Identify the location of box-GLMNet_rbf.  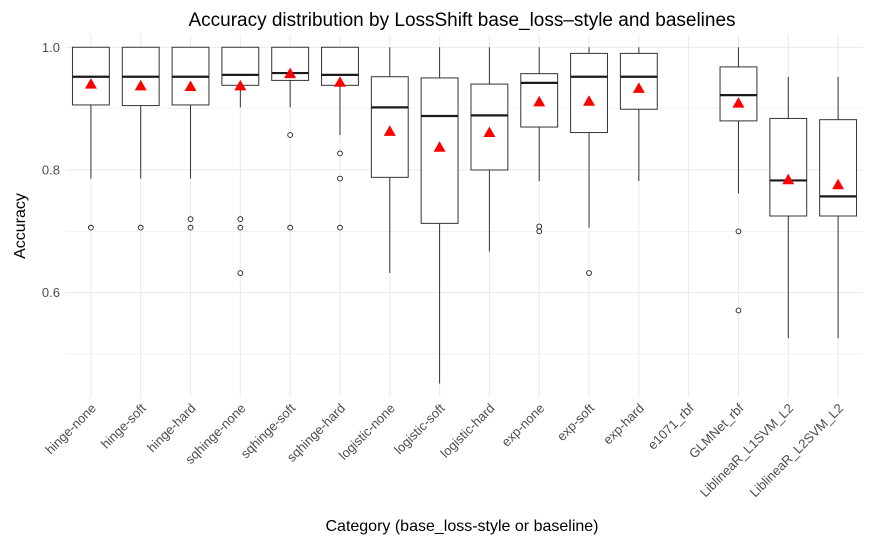
(738, 180).